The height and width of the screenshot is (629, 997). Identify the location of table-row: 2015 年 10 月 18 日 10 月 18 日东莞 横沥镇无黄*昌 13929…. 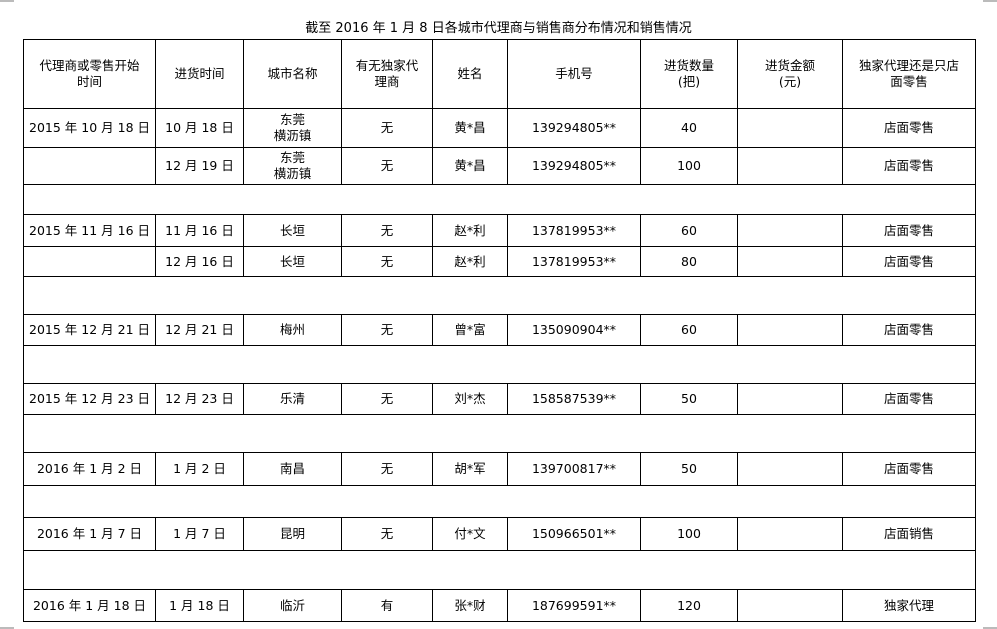
(499, 128).